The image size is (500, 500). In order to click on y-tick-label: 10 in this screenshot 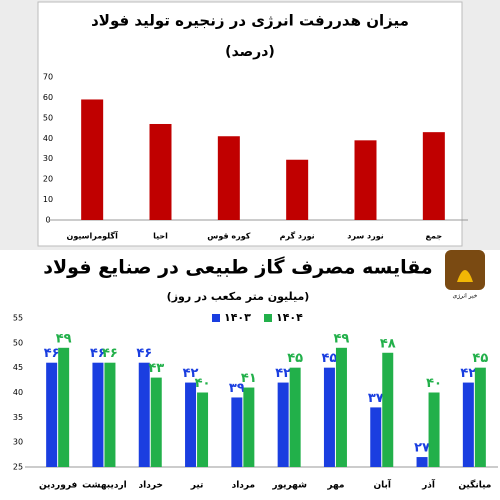, I will do `click(48, 199)`.